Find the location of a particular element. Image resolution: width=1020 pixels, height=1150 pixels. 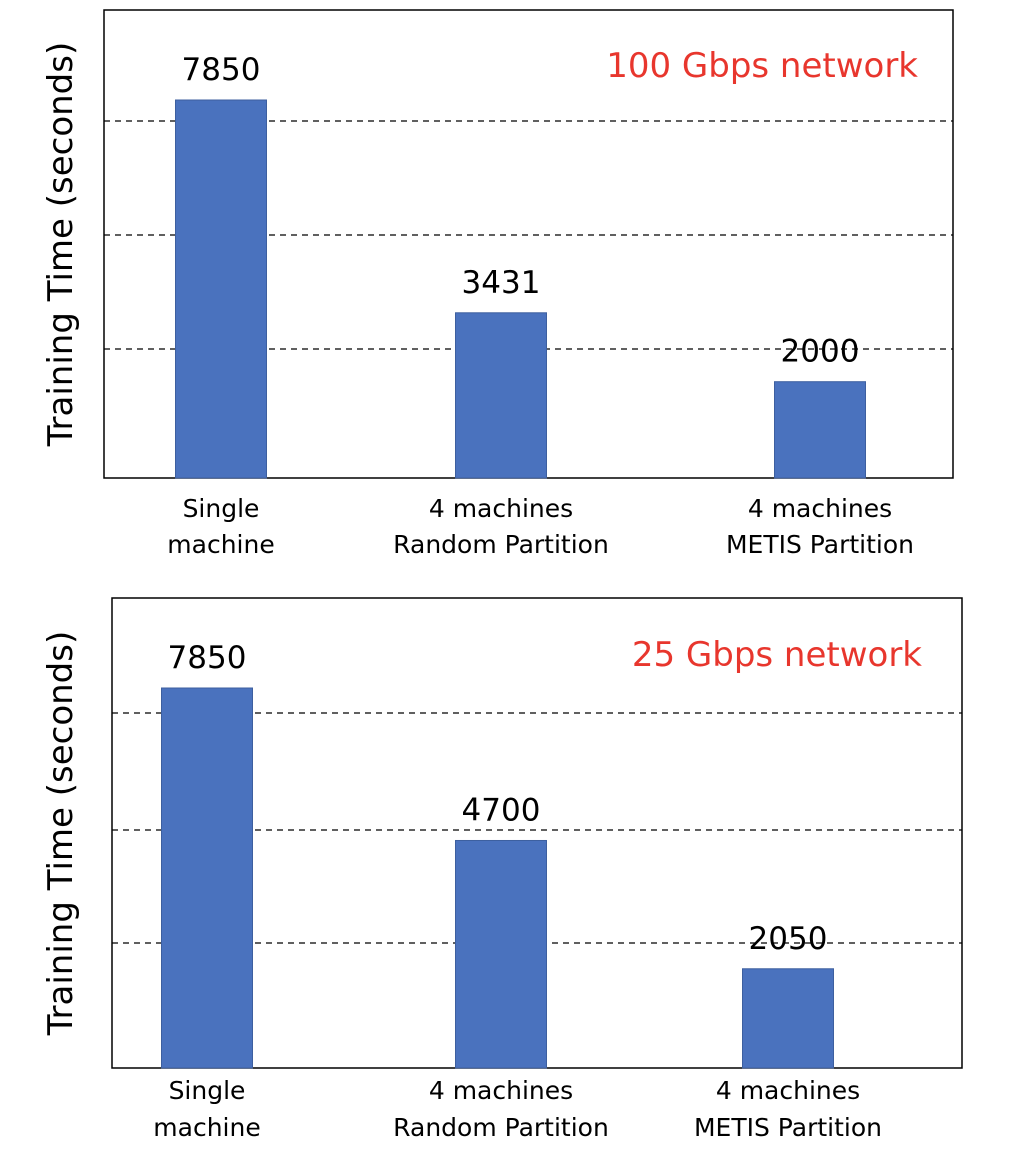

y-axis-label-25gbps: Training Time (seconds) is located at coordinates (61, 833).